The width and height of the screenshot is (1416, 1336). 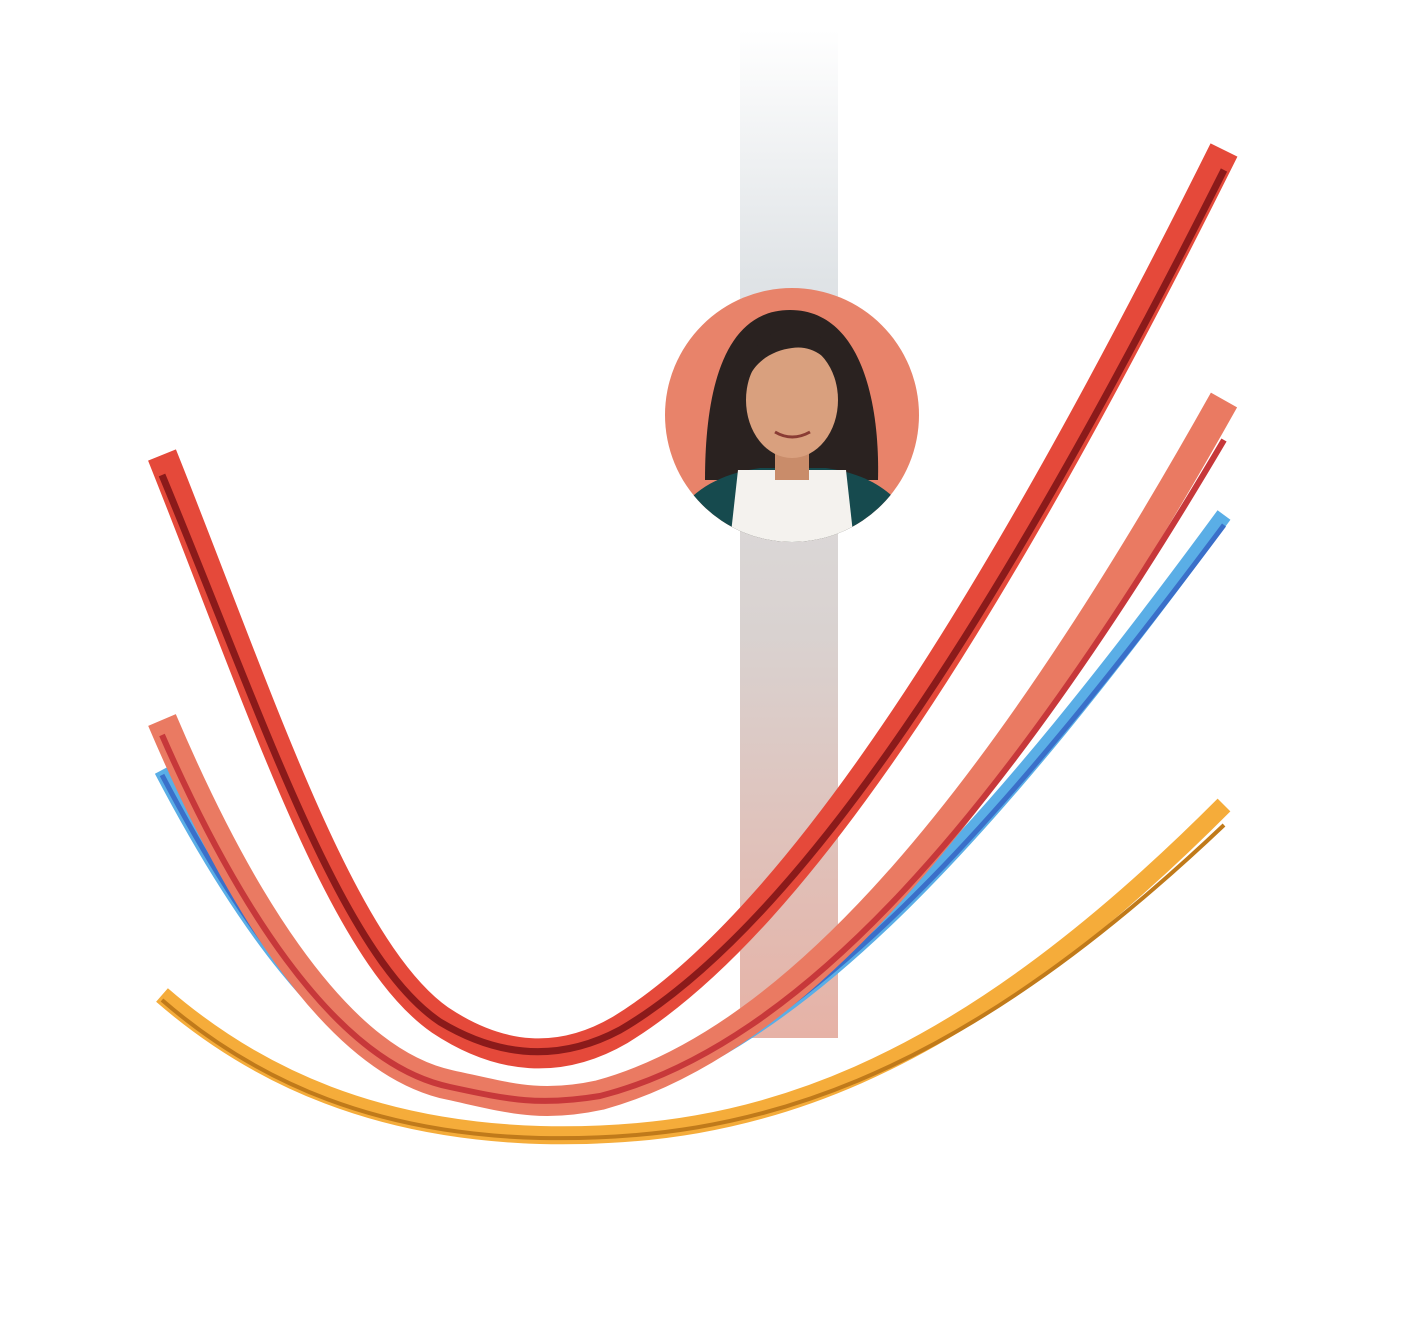 I want to click on face, so click(x=792, y=400).